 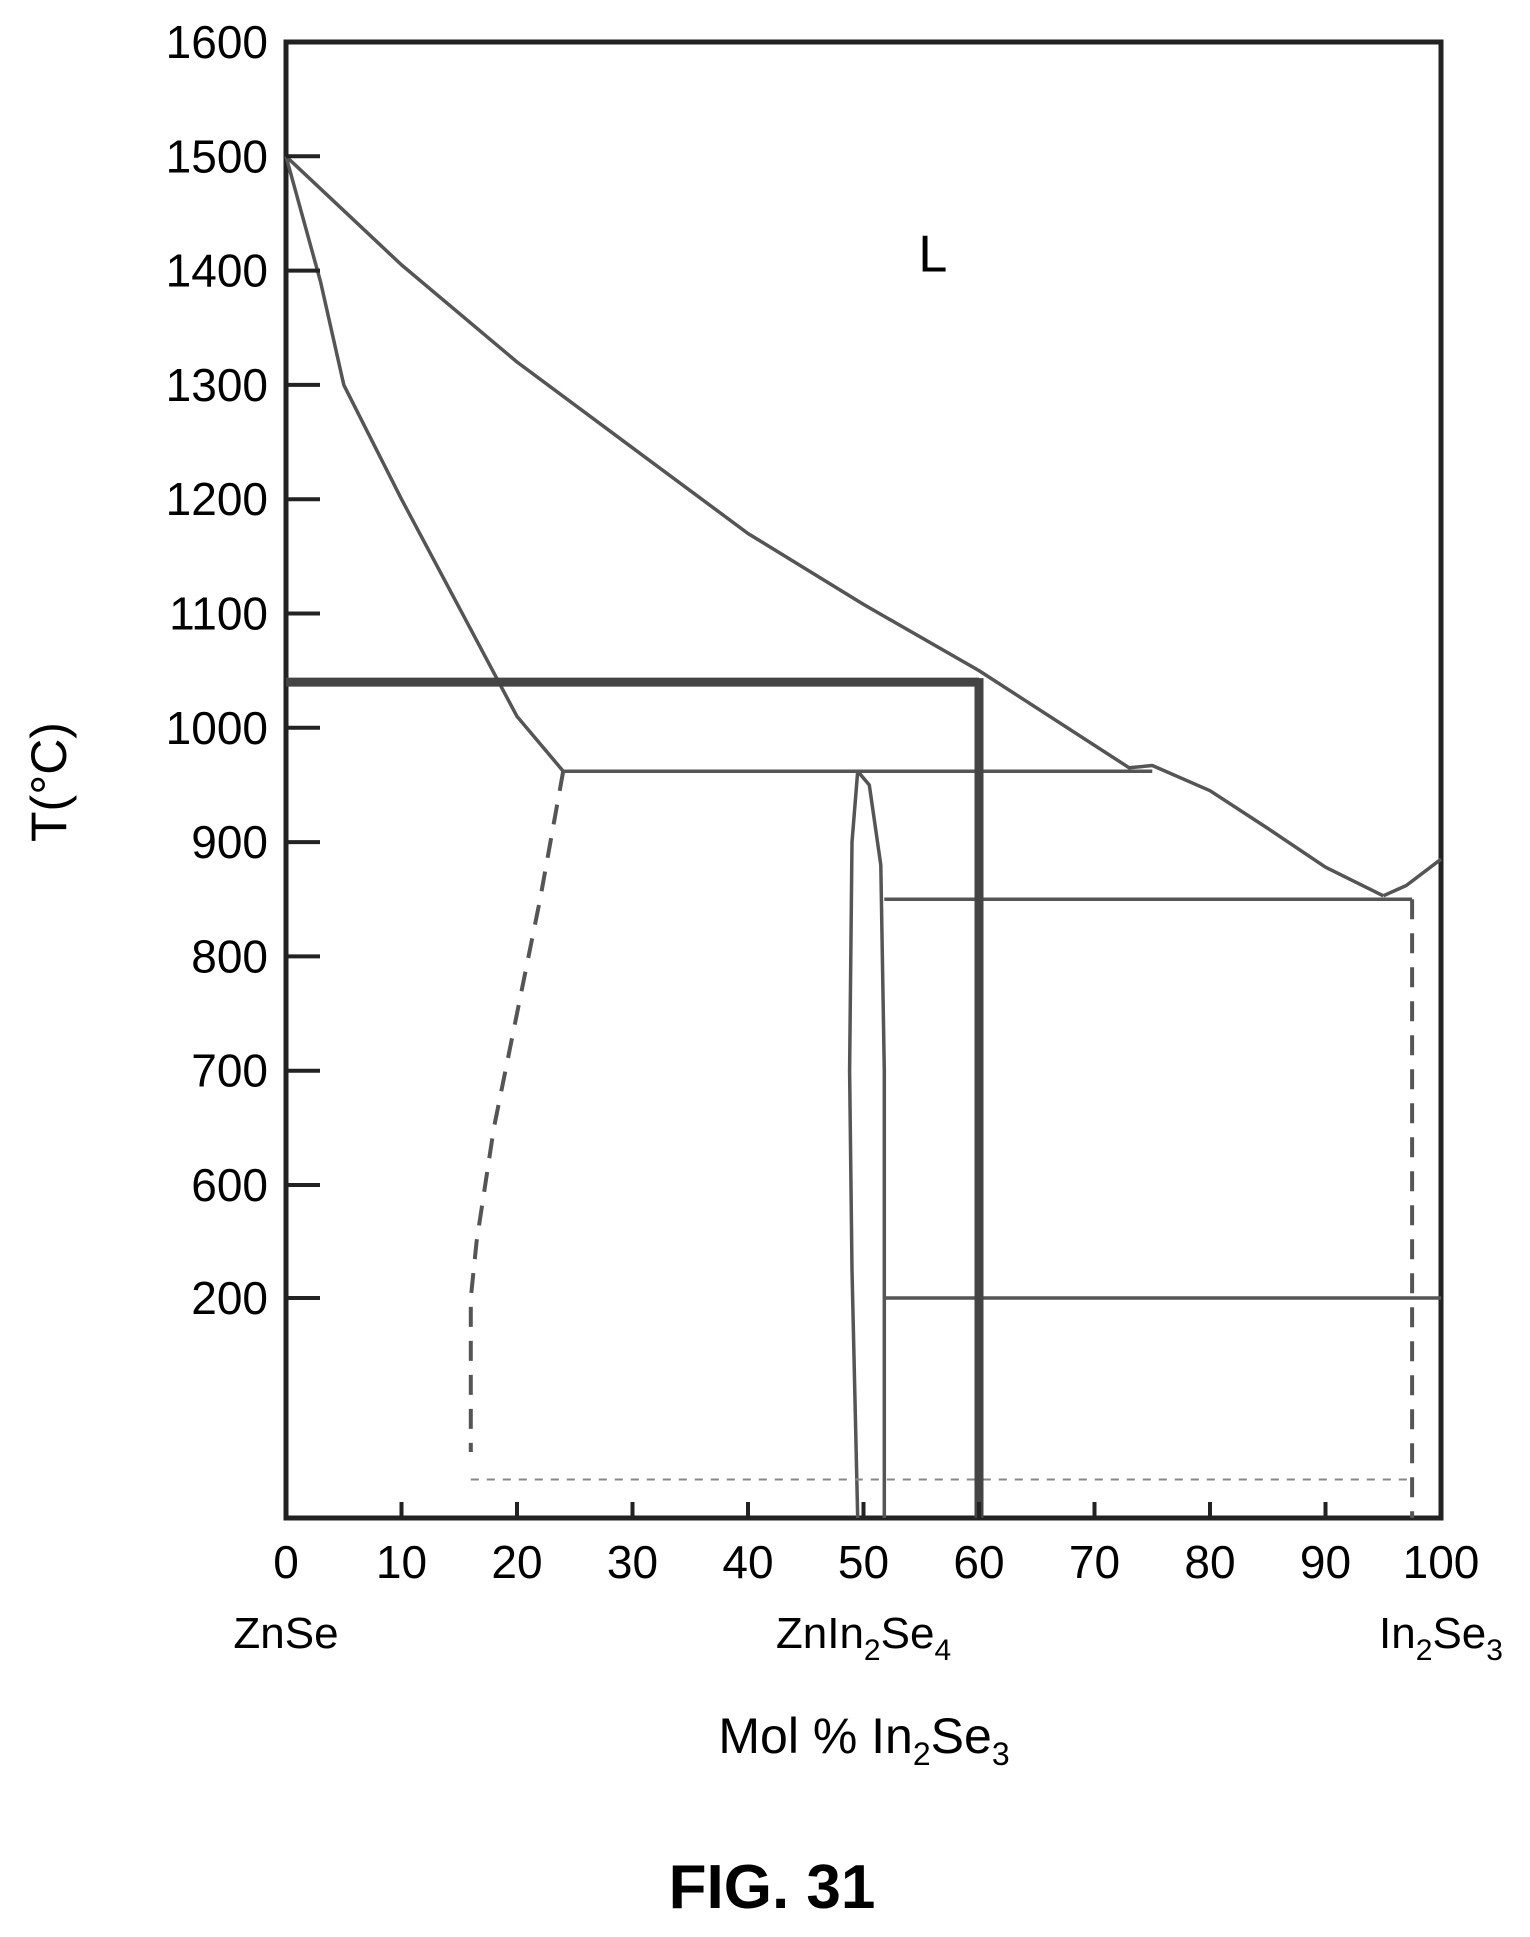 What do you see at coordinates (961, 1736) in the screenshot?
I see `x-axis-title-mid: Se` at bounding box center [961, 1736].